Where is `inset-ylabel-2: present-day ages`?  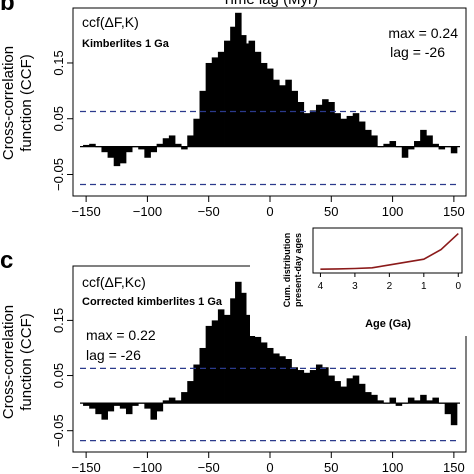 inset-ylabel-2: present-day ages is located at coordinates (298, 270).